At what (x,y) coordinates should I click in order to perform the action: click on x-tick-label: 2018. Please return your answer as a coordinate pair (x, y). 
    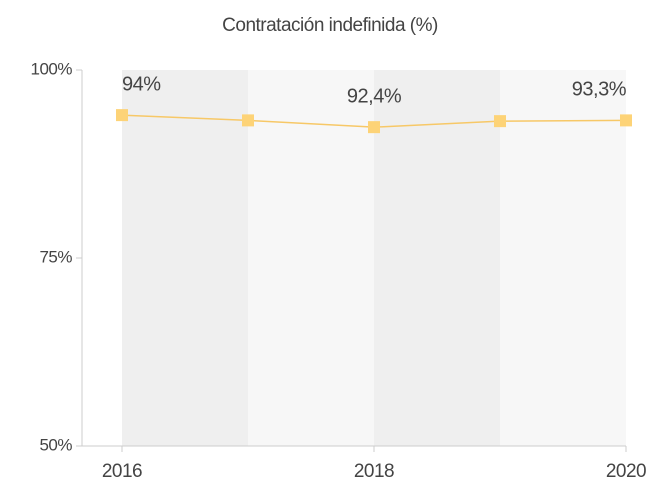
    Looking at the image, I should click on (374, 471).